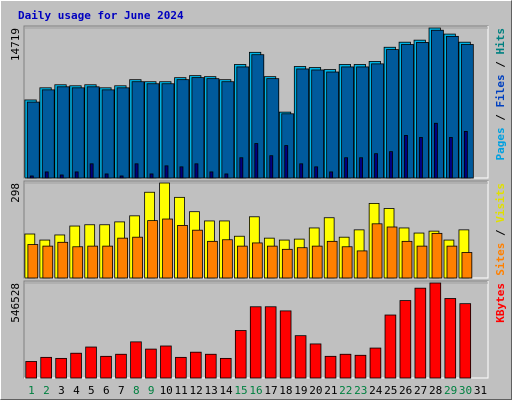  I want to click on x-tick-label: 1, so click(31, 390).